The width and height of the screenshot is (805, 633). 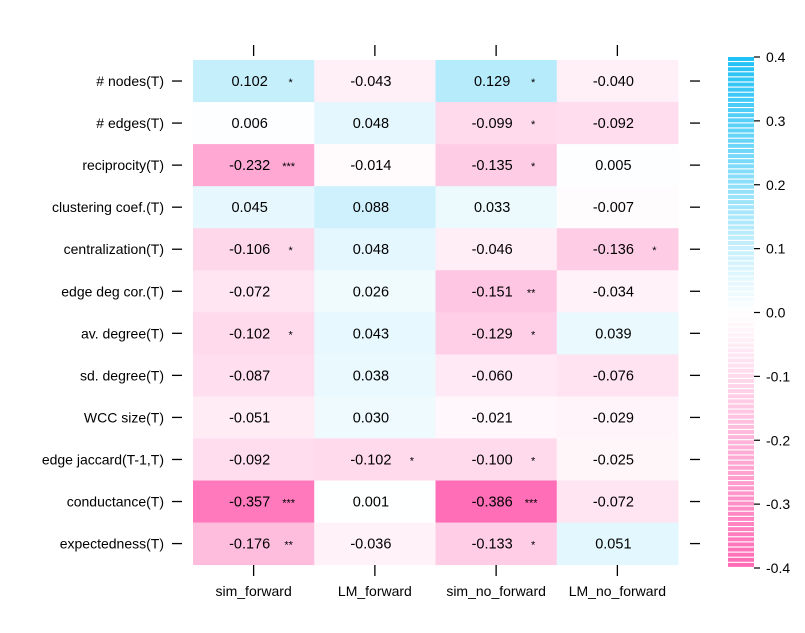 What do you see at coordinates (492, 545) in the screenshot?
I see `cell-value-label: -0.133` at bounding box center [492, 545].